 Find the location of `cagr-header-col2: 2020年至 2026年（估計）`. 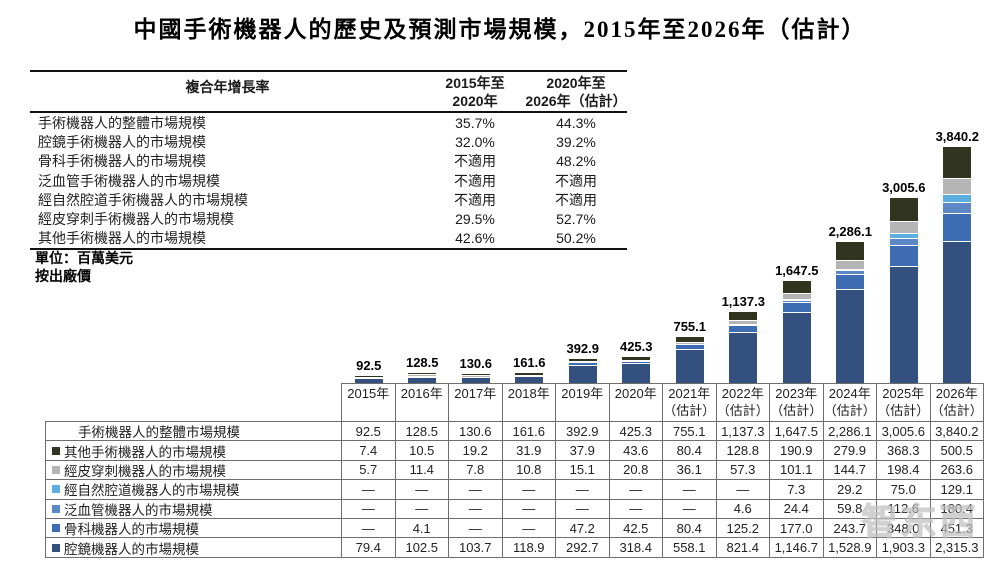

cagr-header-col2: 2020年至 2026年（估計） is located at coordinates (576, 92).